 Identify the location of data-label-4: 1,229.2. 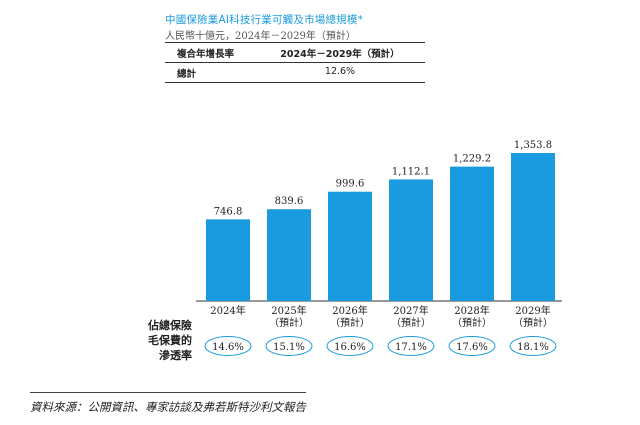
(472, 159).